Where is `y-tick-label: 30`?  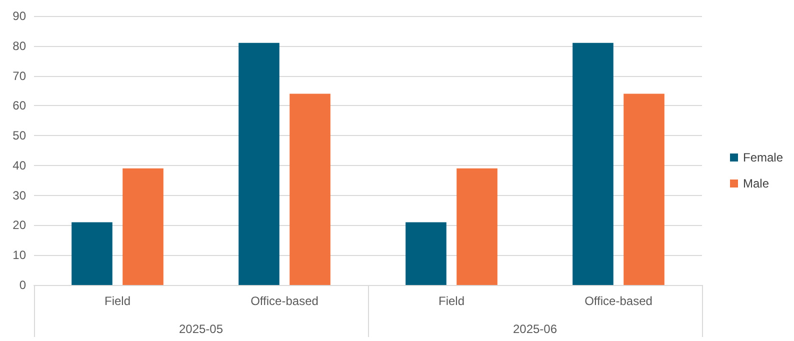 y-tick-label: 30 is located at coordinates (19, 195).